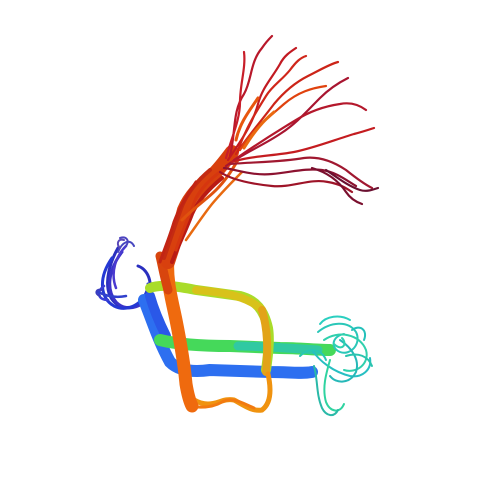  I want to click on cyan-loop-cluster, so click(336, 365).